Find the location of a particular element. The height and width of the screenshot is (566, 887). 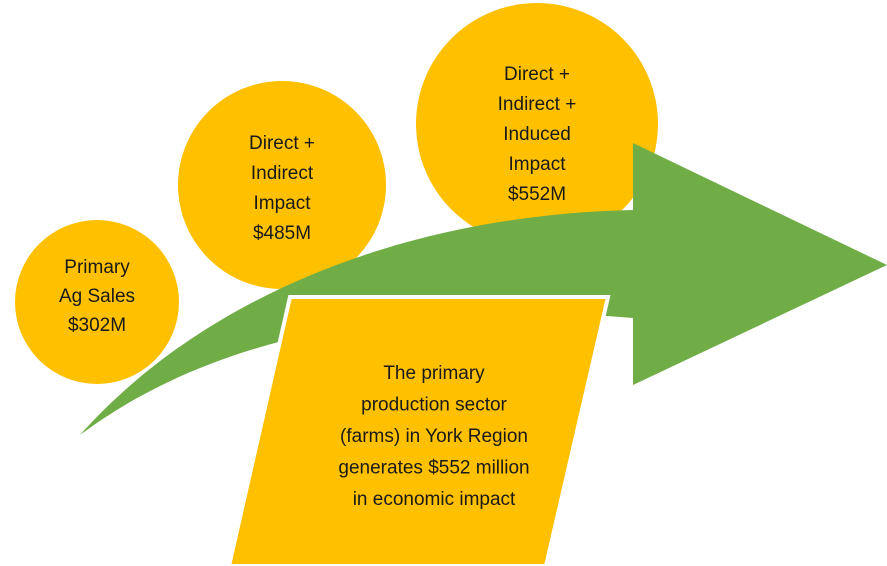

label-line: (farms) in York Region is located at coordinates (434, 436).